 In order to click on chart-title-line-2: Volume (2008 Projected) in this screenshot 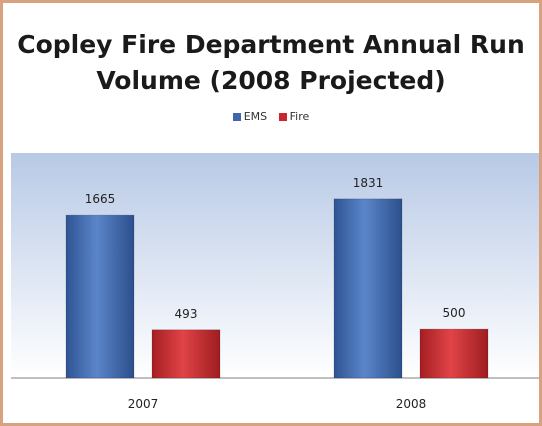, I will do `click(271, 80)`.